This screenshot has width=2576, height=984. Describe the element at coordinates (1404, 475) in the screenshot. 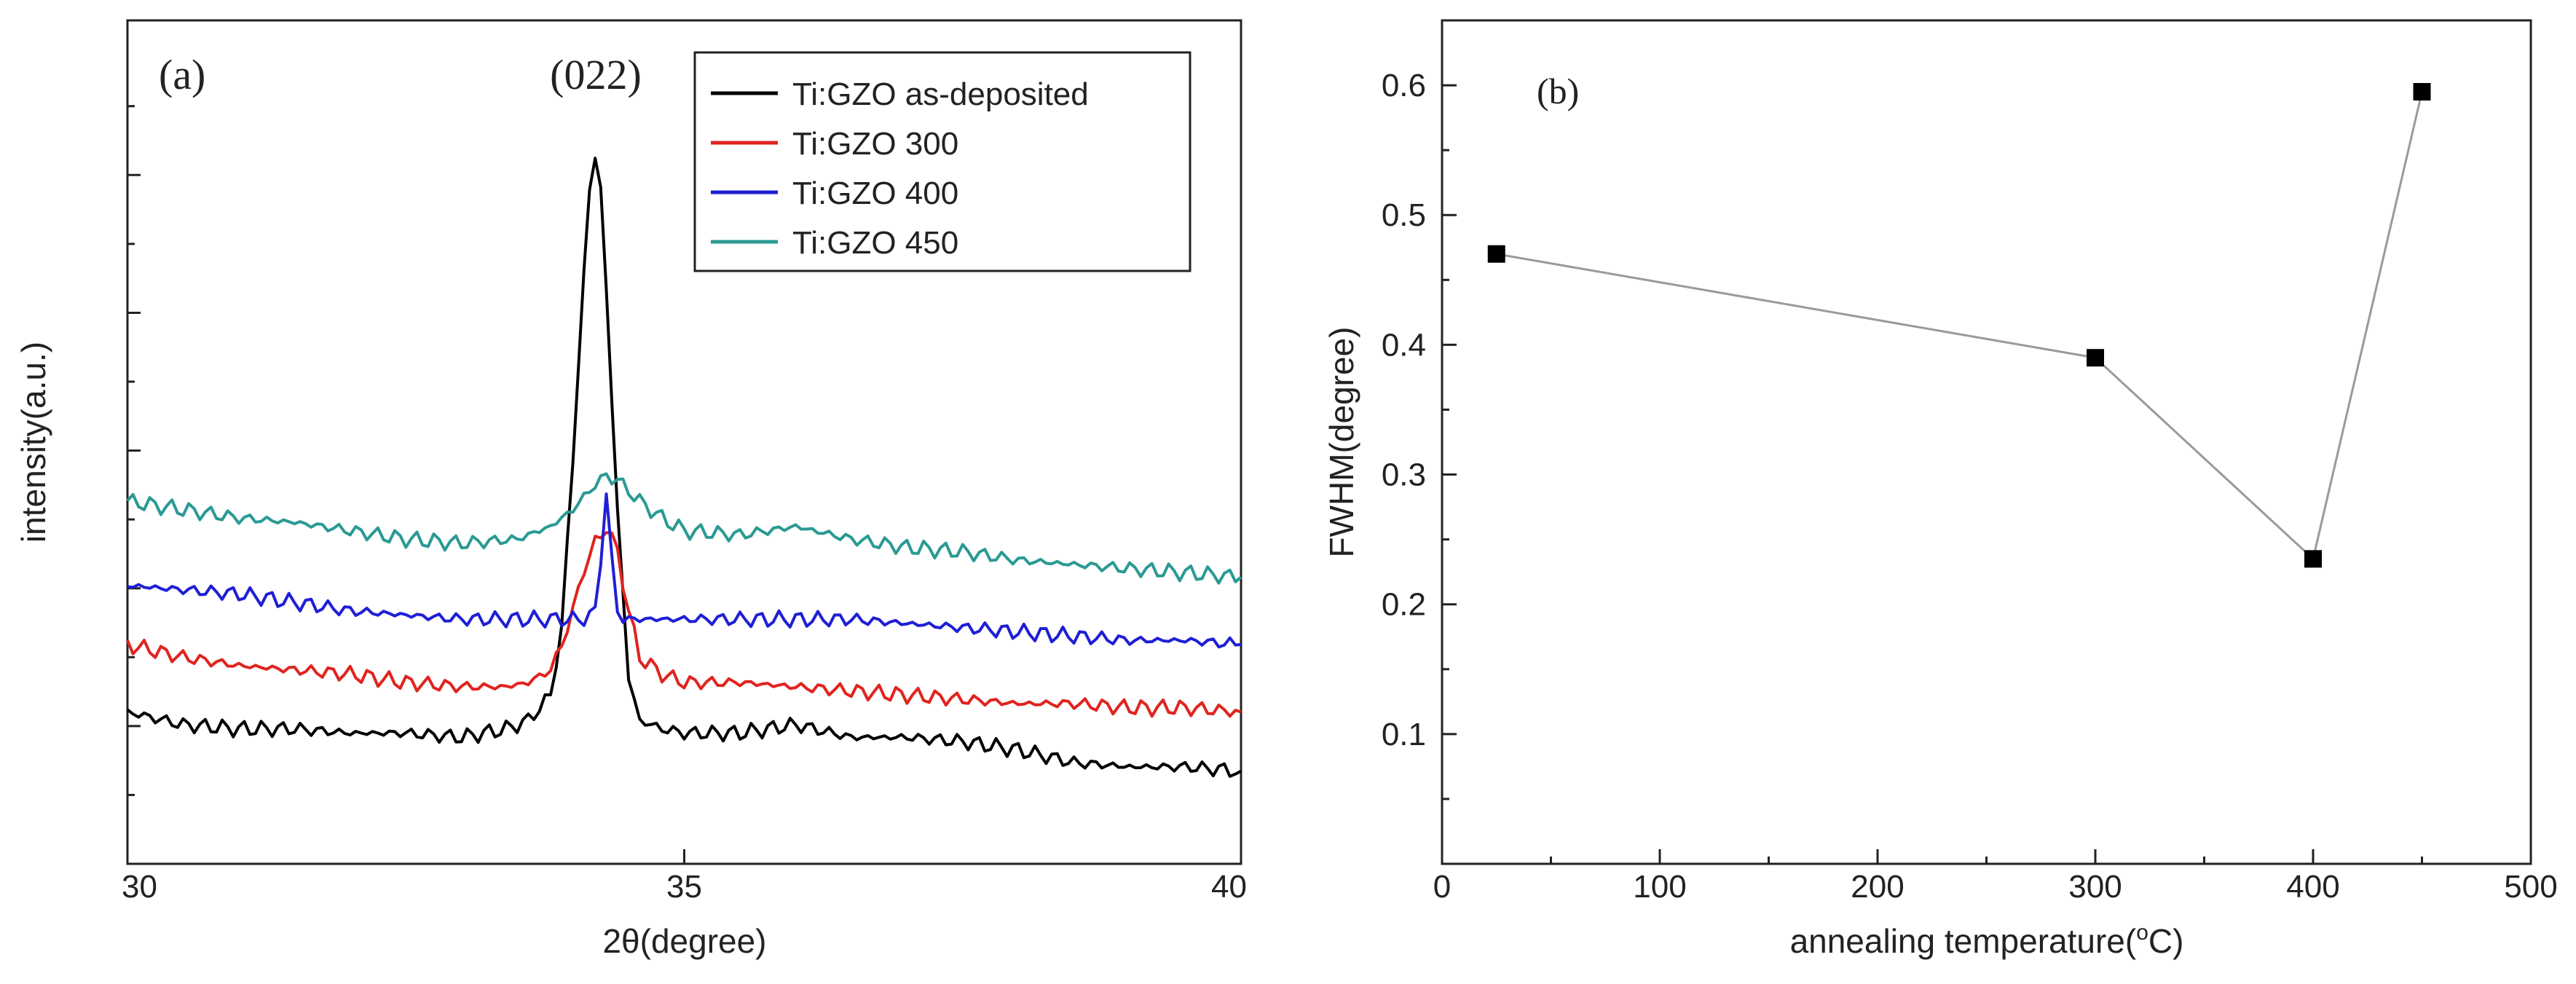

I see `panel-b-y-tick-label: 0.3` at that location.